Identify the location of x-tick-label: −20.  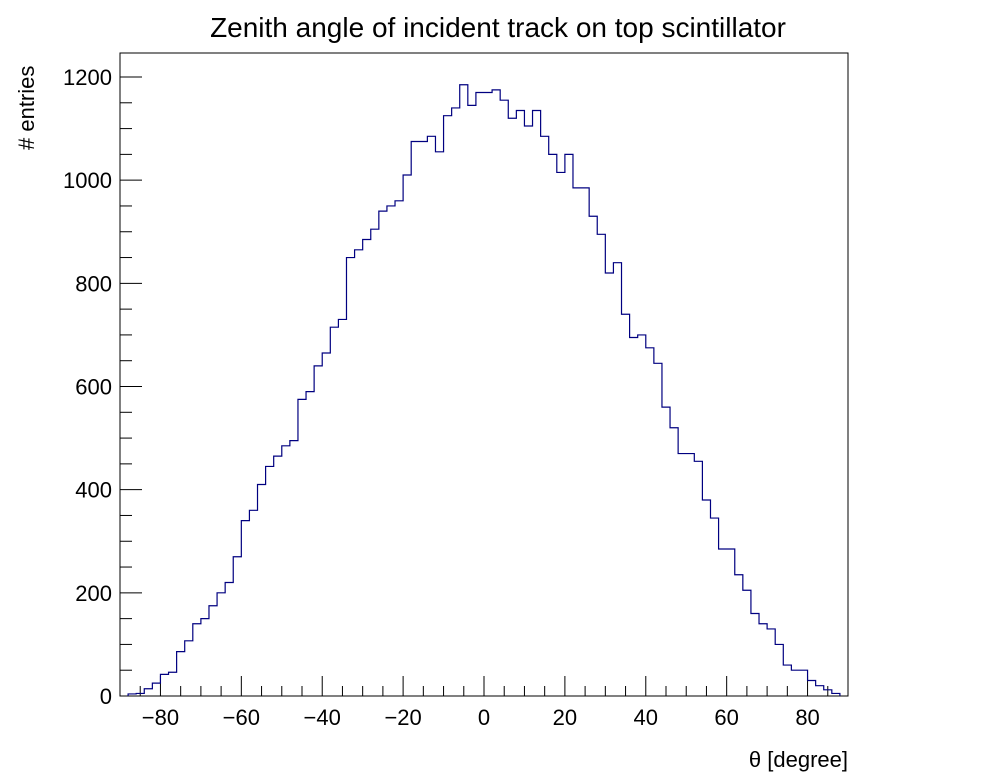
(402, 717).